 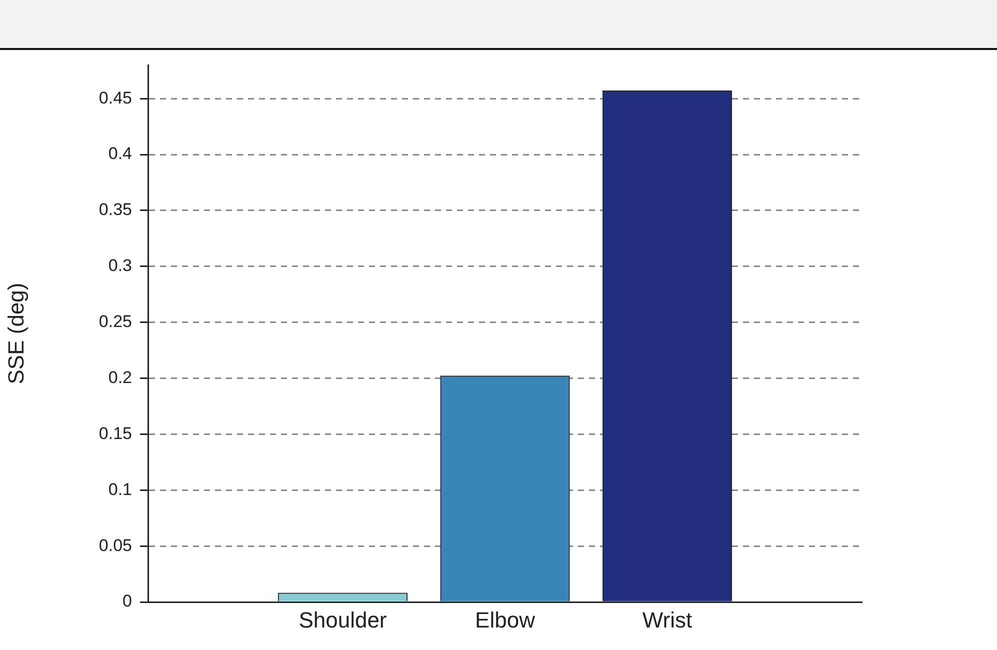 What do you see at coordinates (667, 619) in the screenshot?
I see `x-tick-label: Wrist` at bounding box center [667, 619].